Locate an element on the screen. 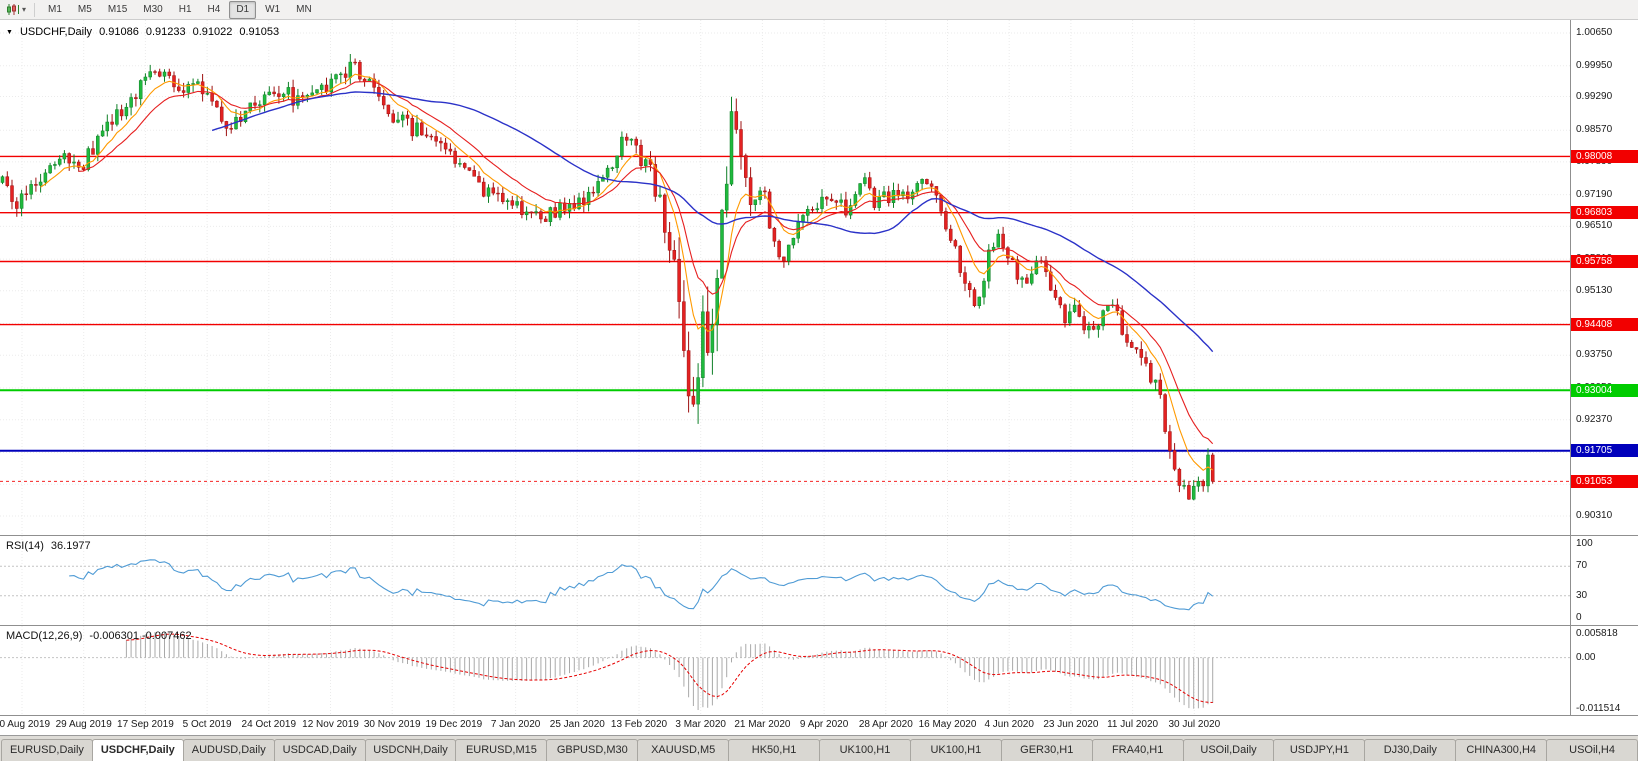 The image size is (1638, 761). mini-candle-icon is located at coordinates (13, 9).